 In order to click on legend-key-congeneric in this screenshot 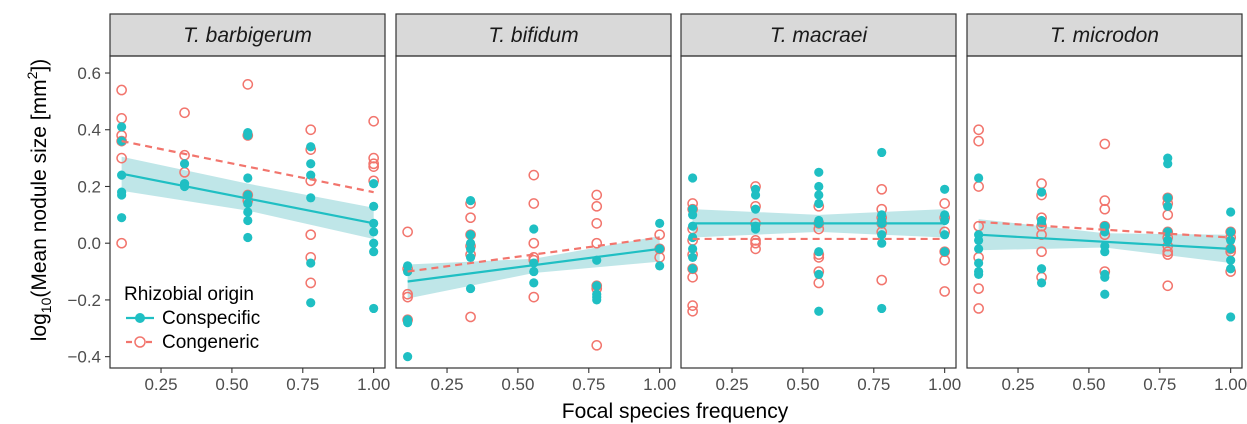, I will do `click(140, 342)`.